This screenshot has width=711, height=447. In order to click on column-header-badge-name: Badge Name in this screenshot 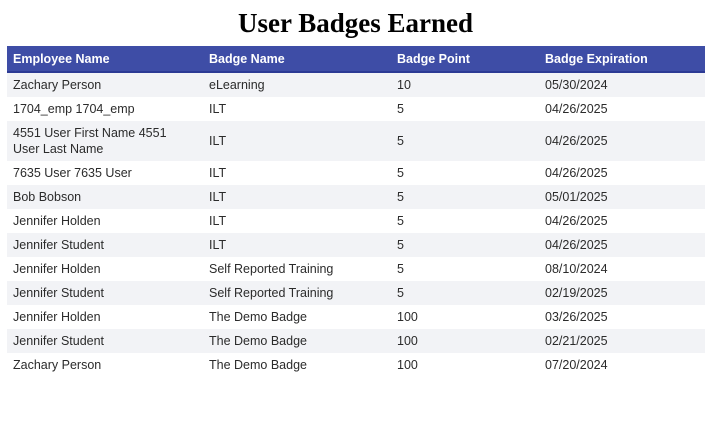, I will do `click(297, 59)`.